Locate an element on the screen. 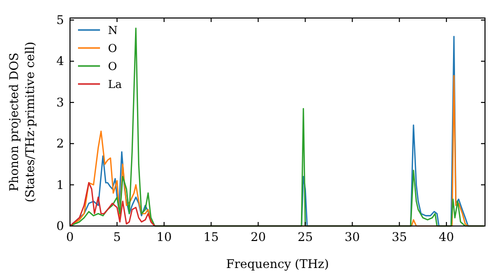 The height and width of the screenshot is (280, 500). y-tick-label: 3 is located at coordinates (60, 102).